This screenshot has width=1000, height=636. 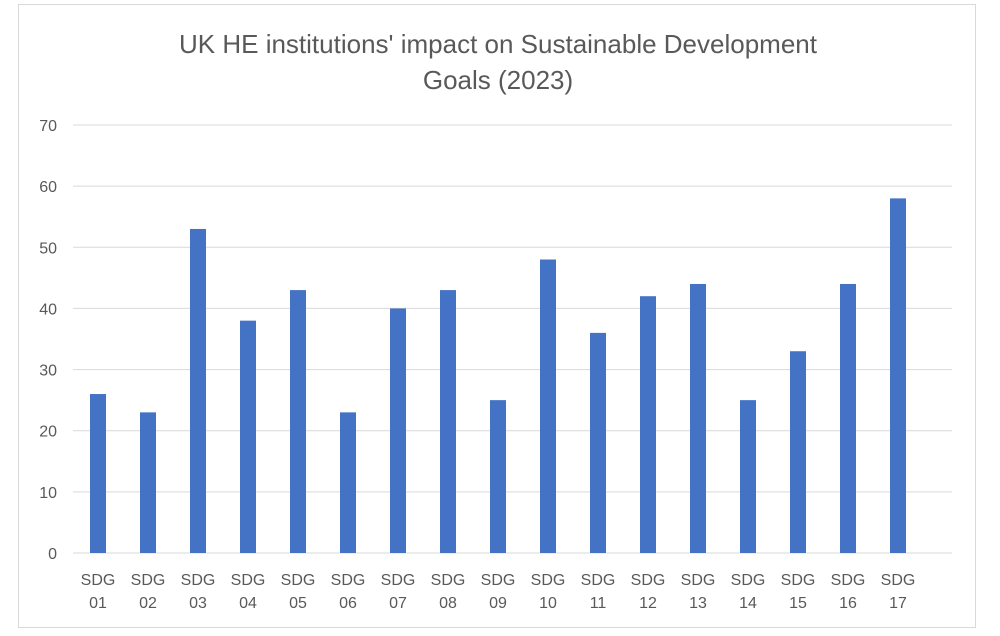 I want to click on x-tick-label-sdg-16: SDG 16, so click(x=848, y=592).